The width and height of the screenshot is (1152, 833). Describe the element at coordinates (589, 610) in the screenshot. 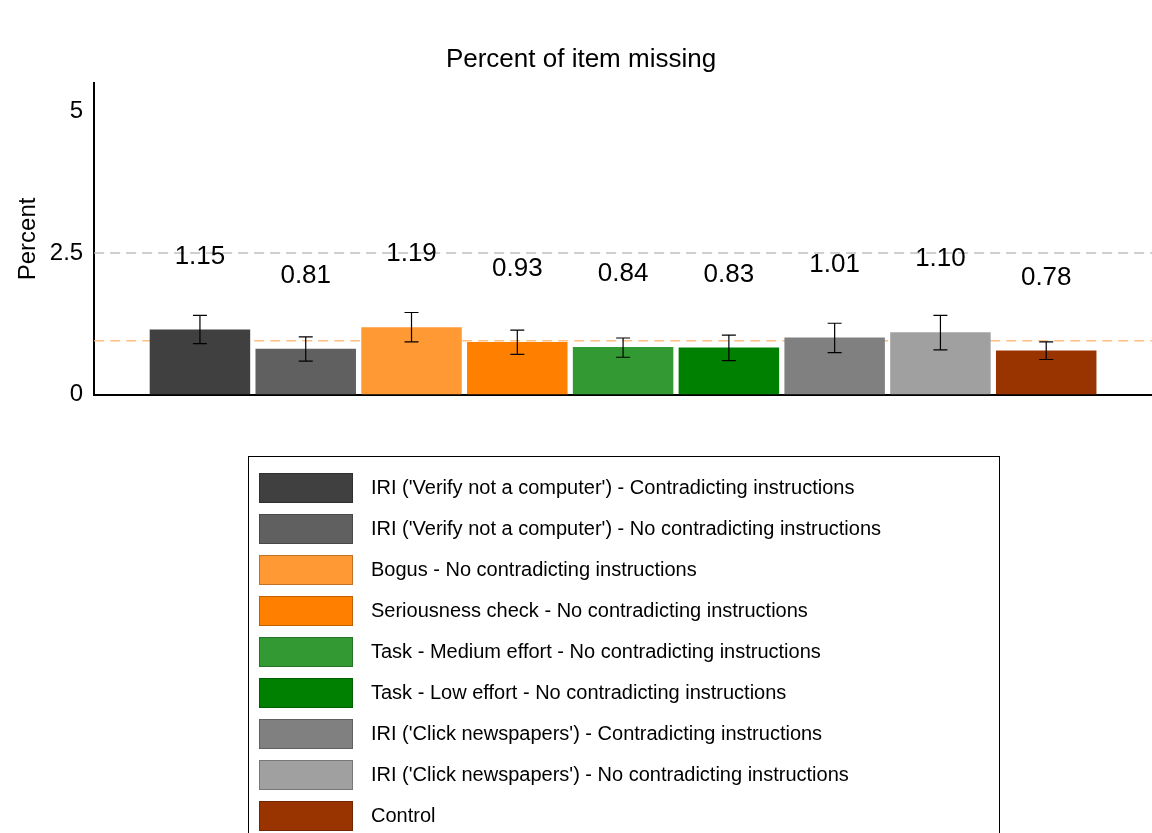

I see `legend-label: Seriousness check - No contradicting instructions` at that location.